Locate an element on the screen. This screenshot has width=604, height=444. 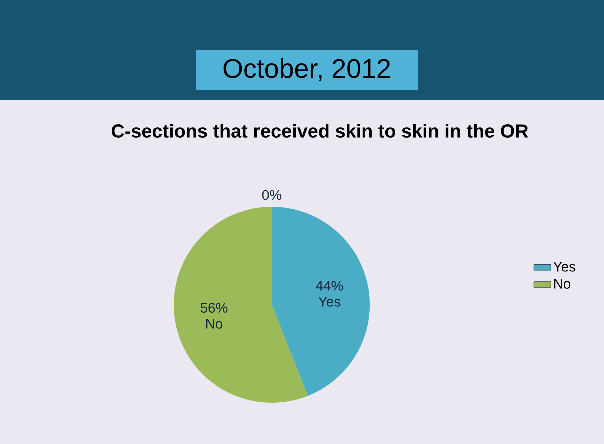
legend-label: No is located at coordinates (562, 284).